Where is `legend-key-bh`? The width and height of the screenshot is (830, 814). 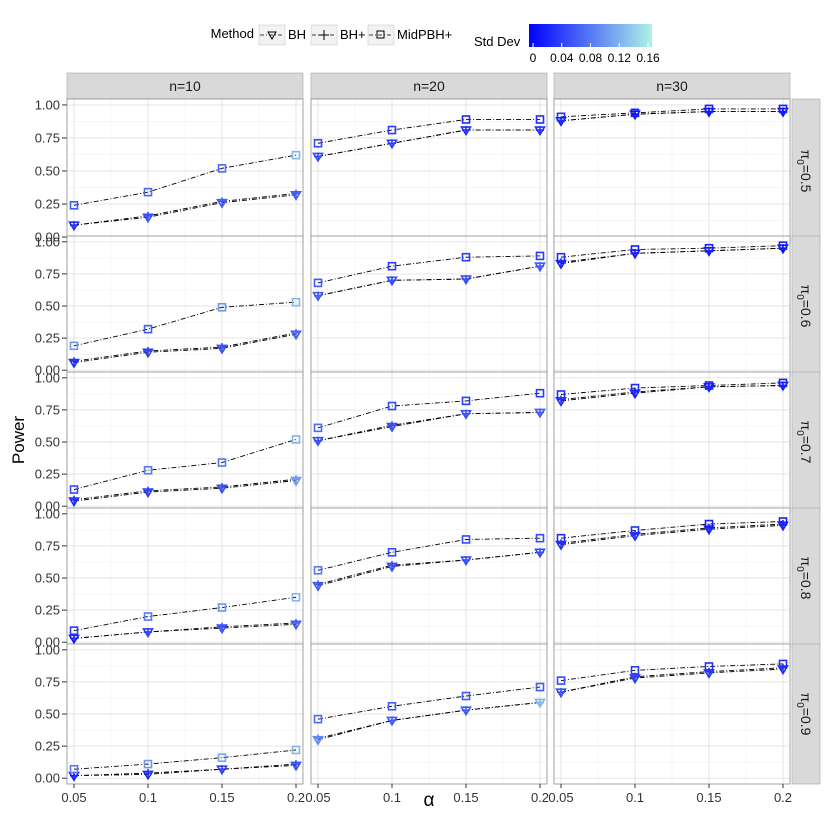 legend-key-bh is located at coordinates (272, 35).